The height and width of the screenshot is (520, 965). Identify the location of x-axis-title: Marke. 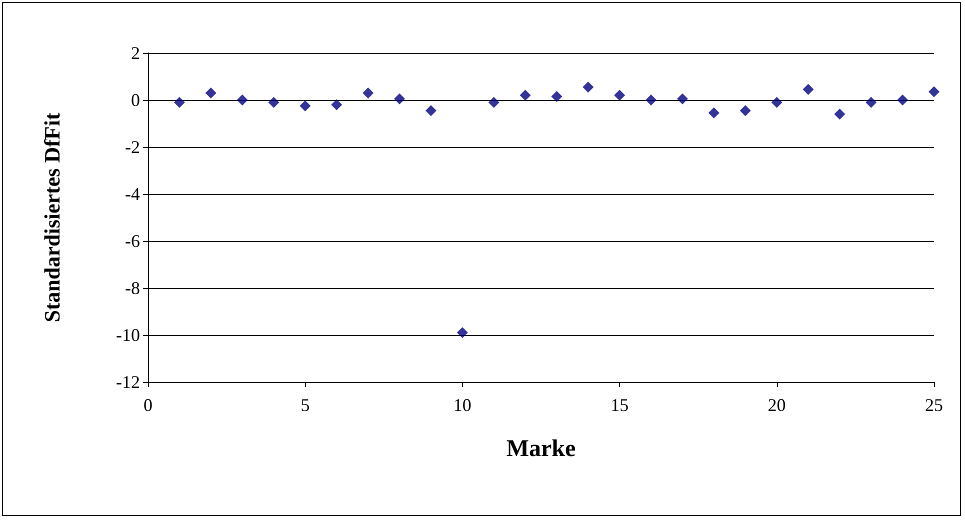
(541, 449).